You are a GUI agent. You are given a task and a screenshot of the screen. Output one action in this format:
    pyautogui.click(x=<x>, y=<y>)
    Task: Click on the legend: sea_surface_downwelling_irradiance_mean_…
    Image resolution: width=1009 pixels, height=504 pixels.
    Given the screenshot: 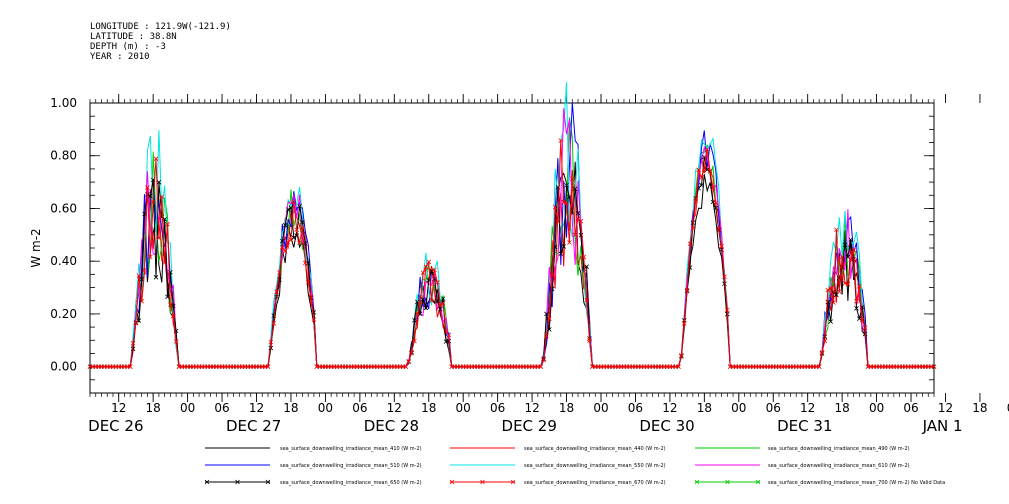 What is the action you would take?
    pyautogui.click(x=574, y=466)
    